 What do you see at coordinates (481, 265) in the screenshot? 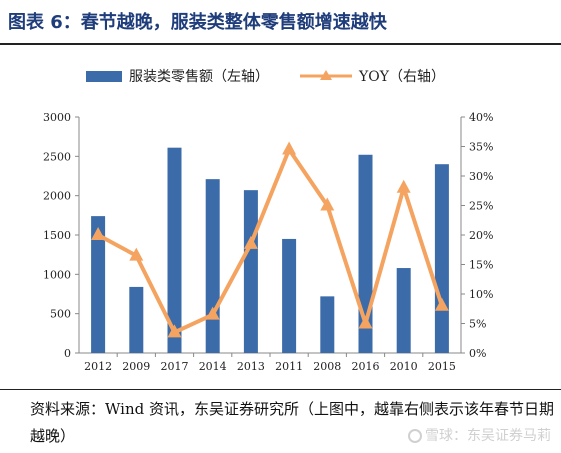
I see `y-right-tick-label: 15%` at bounding box center [481, 265].